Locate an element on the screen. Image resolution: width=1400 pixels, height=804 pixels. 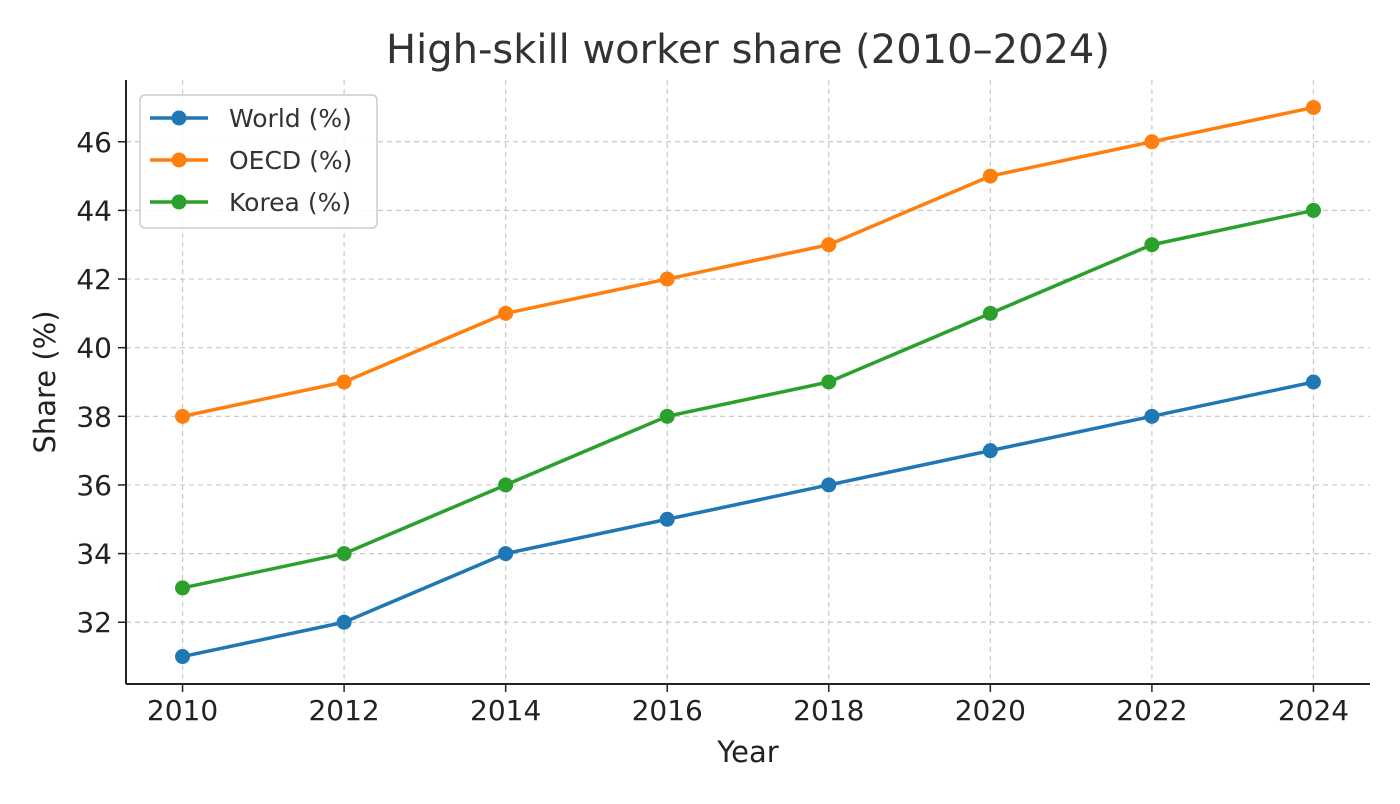
legend-label-korea: Korea (%) is located at coordinates (290, 202).